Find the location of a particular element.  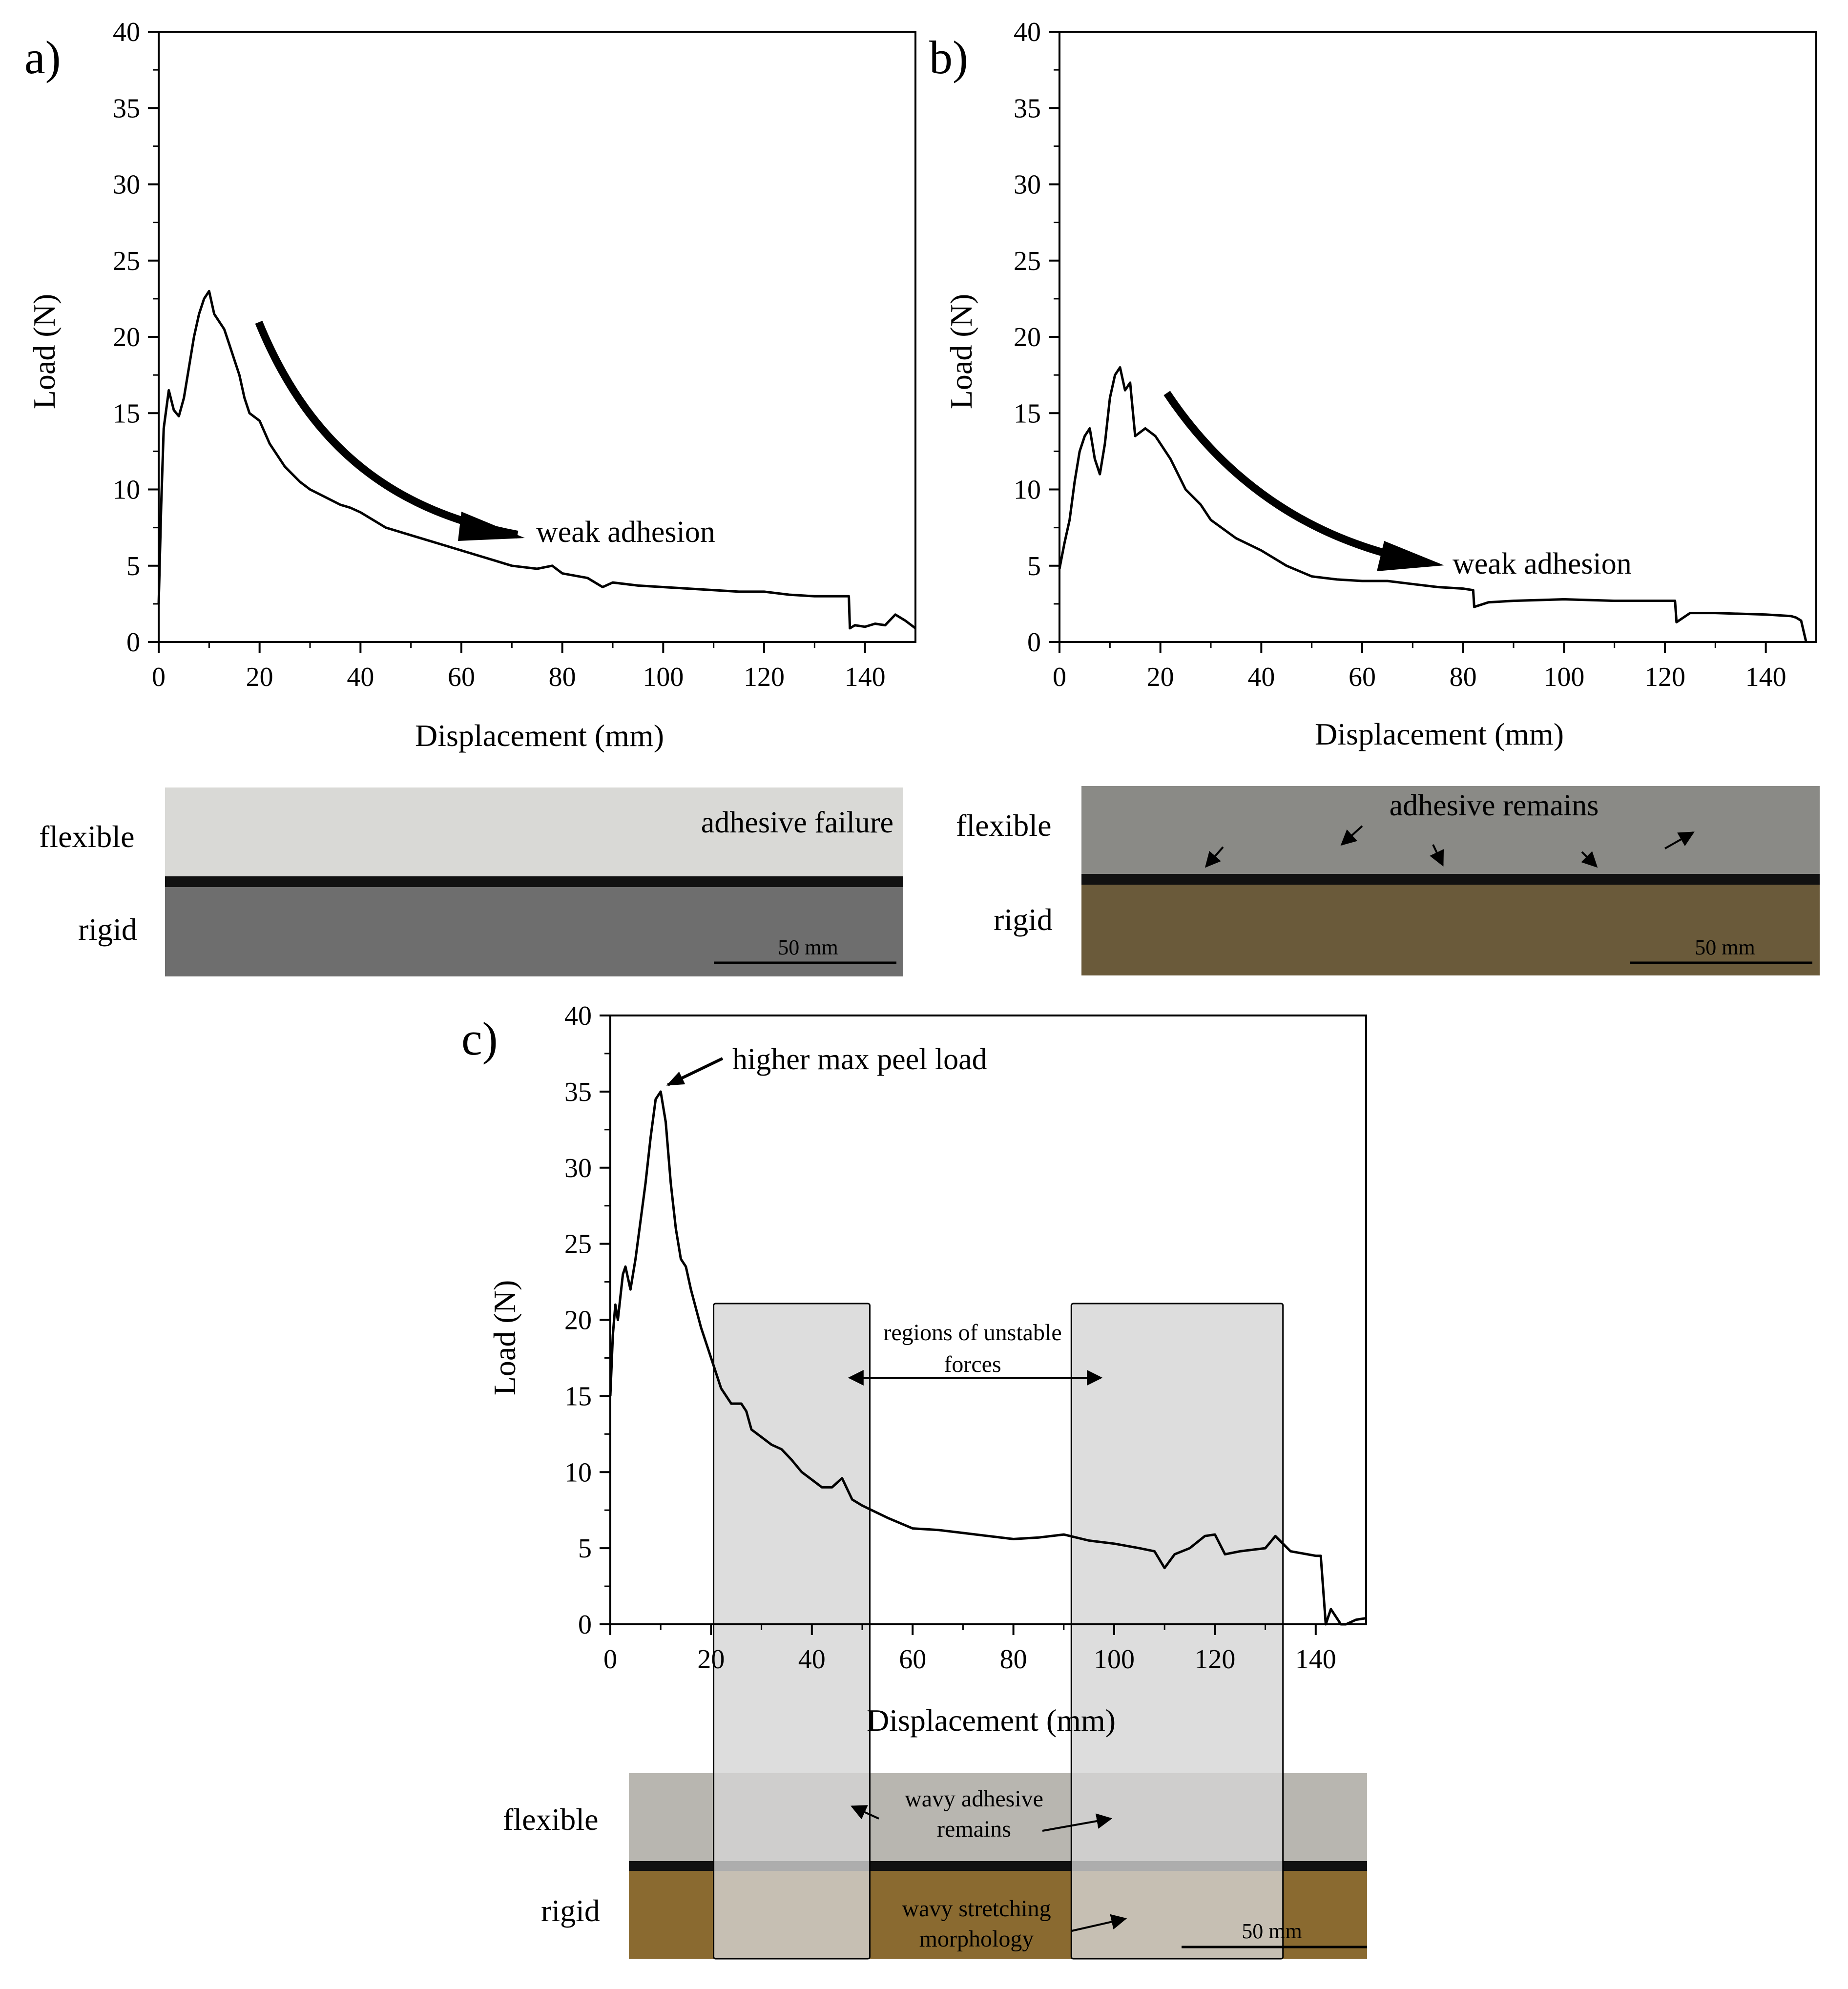

strip-a-flexible-label: flexible is located at coordinates (86, 836).